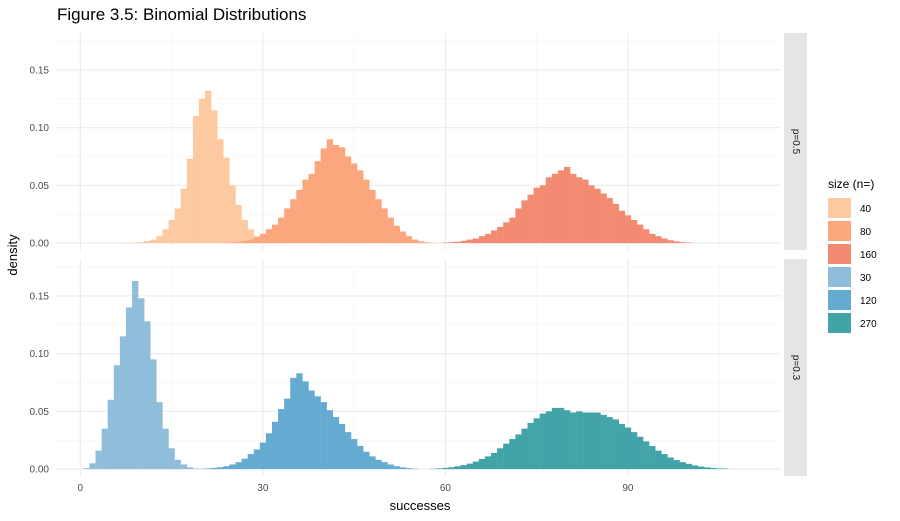  I want to click on legend-label: 120, so click(868, 301).